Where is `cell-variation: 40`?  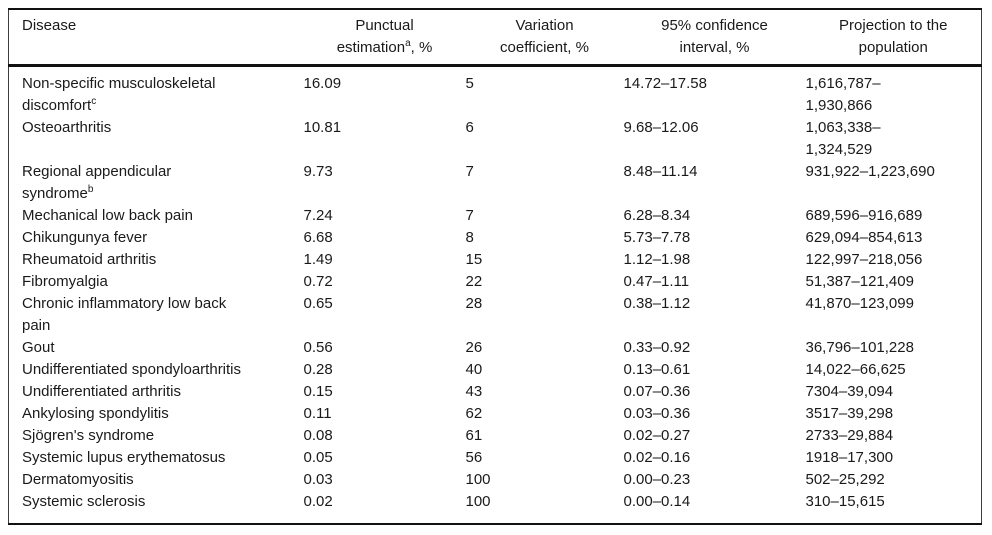
cell-variation: 40 is located at coordinates (474, 369).